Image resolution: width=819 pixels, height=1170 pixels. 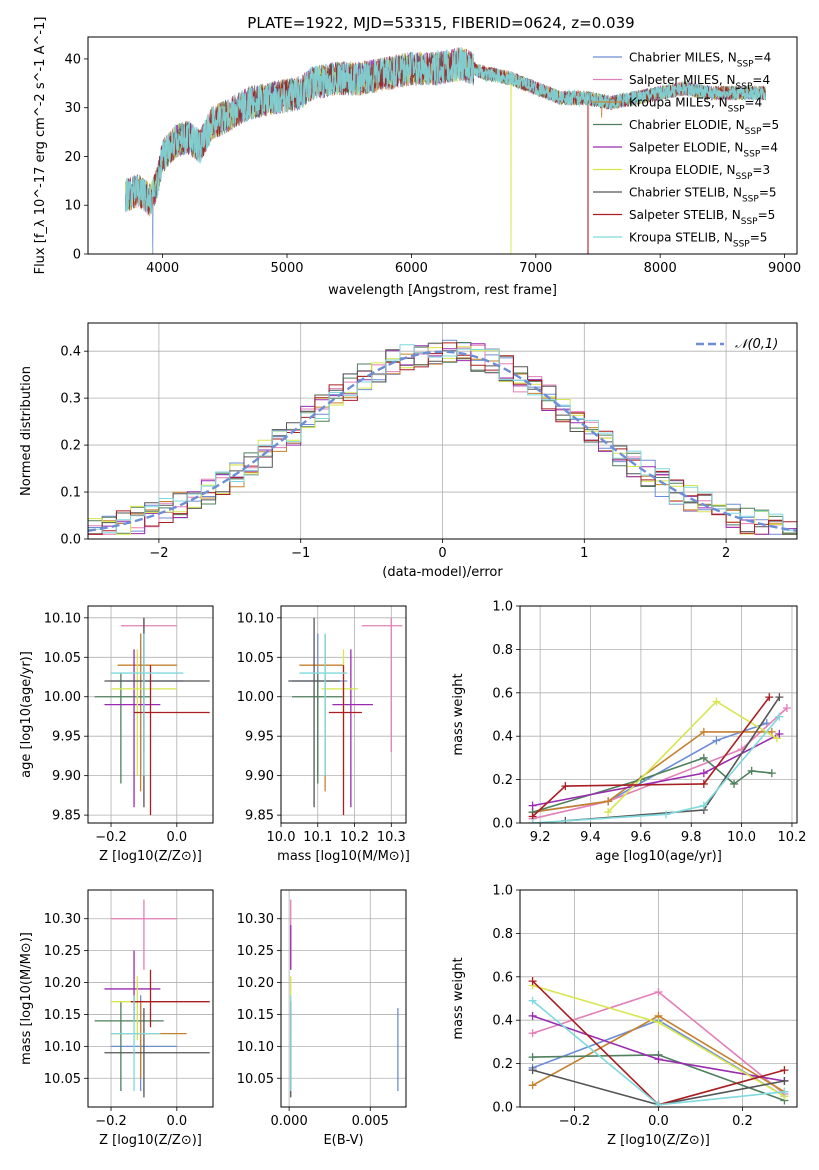 I want to click on y-tick-label: 10.10, so click(x=62, y=1047).